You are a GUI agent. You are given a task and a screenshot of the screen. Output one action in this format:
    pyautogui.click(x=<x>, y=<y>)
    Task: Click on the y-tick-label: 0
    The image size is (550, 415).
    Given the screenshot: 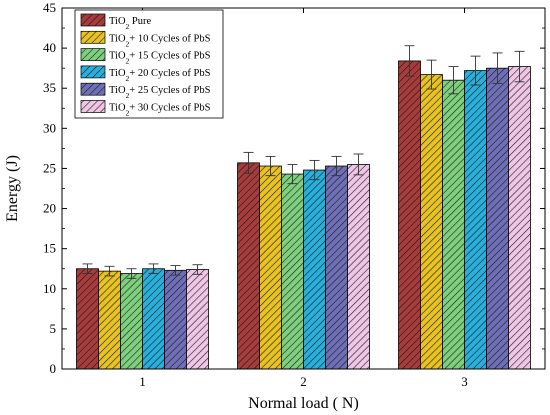 What is the action you would take?
    pyautogui.click(x=53, y=368)
    